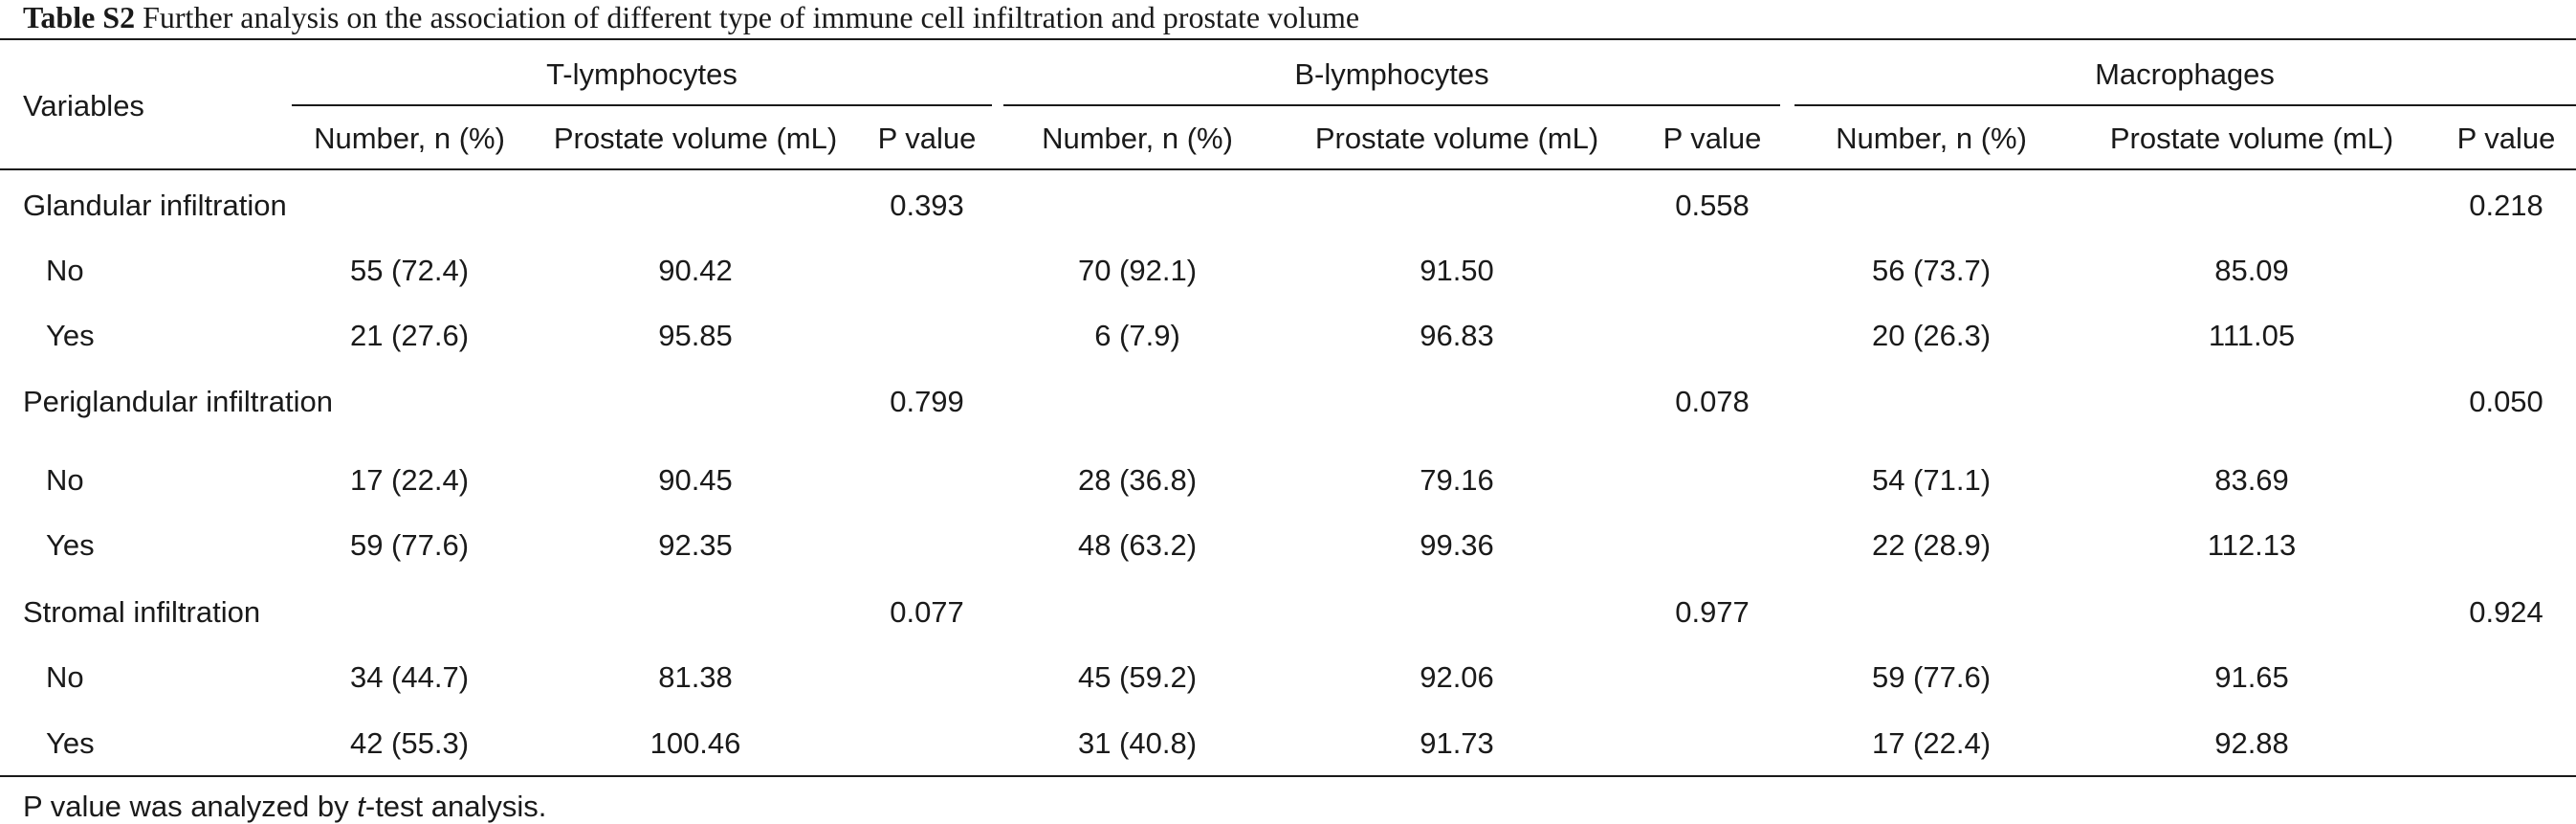 The height and width of the screenshot is (824, 2576). I want to click on group-rule-m, so click(2185, 105).